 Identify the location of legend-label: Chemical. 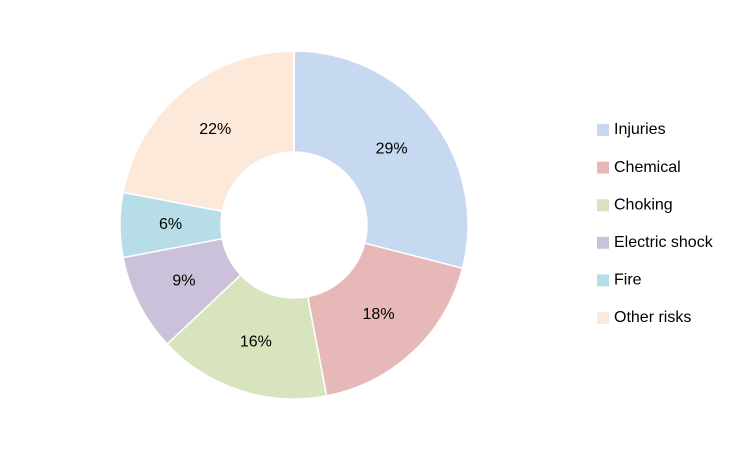
(647, 167).